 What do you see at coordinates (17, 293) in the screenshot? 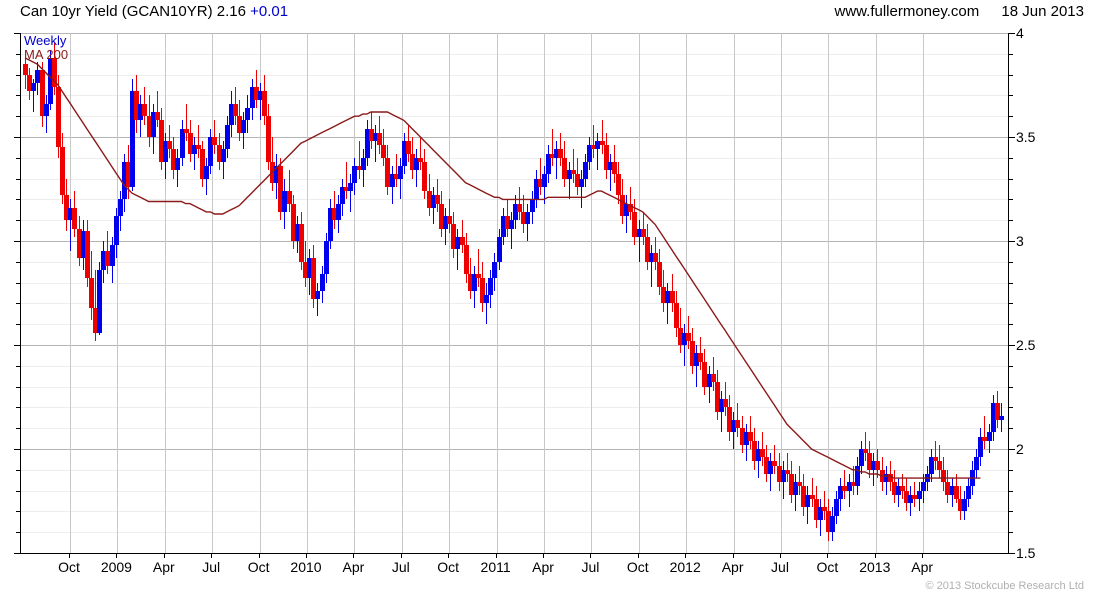
I see `y-axis-left-ticks` at bounding box center [17, 293].